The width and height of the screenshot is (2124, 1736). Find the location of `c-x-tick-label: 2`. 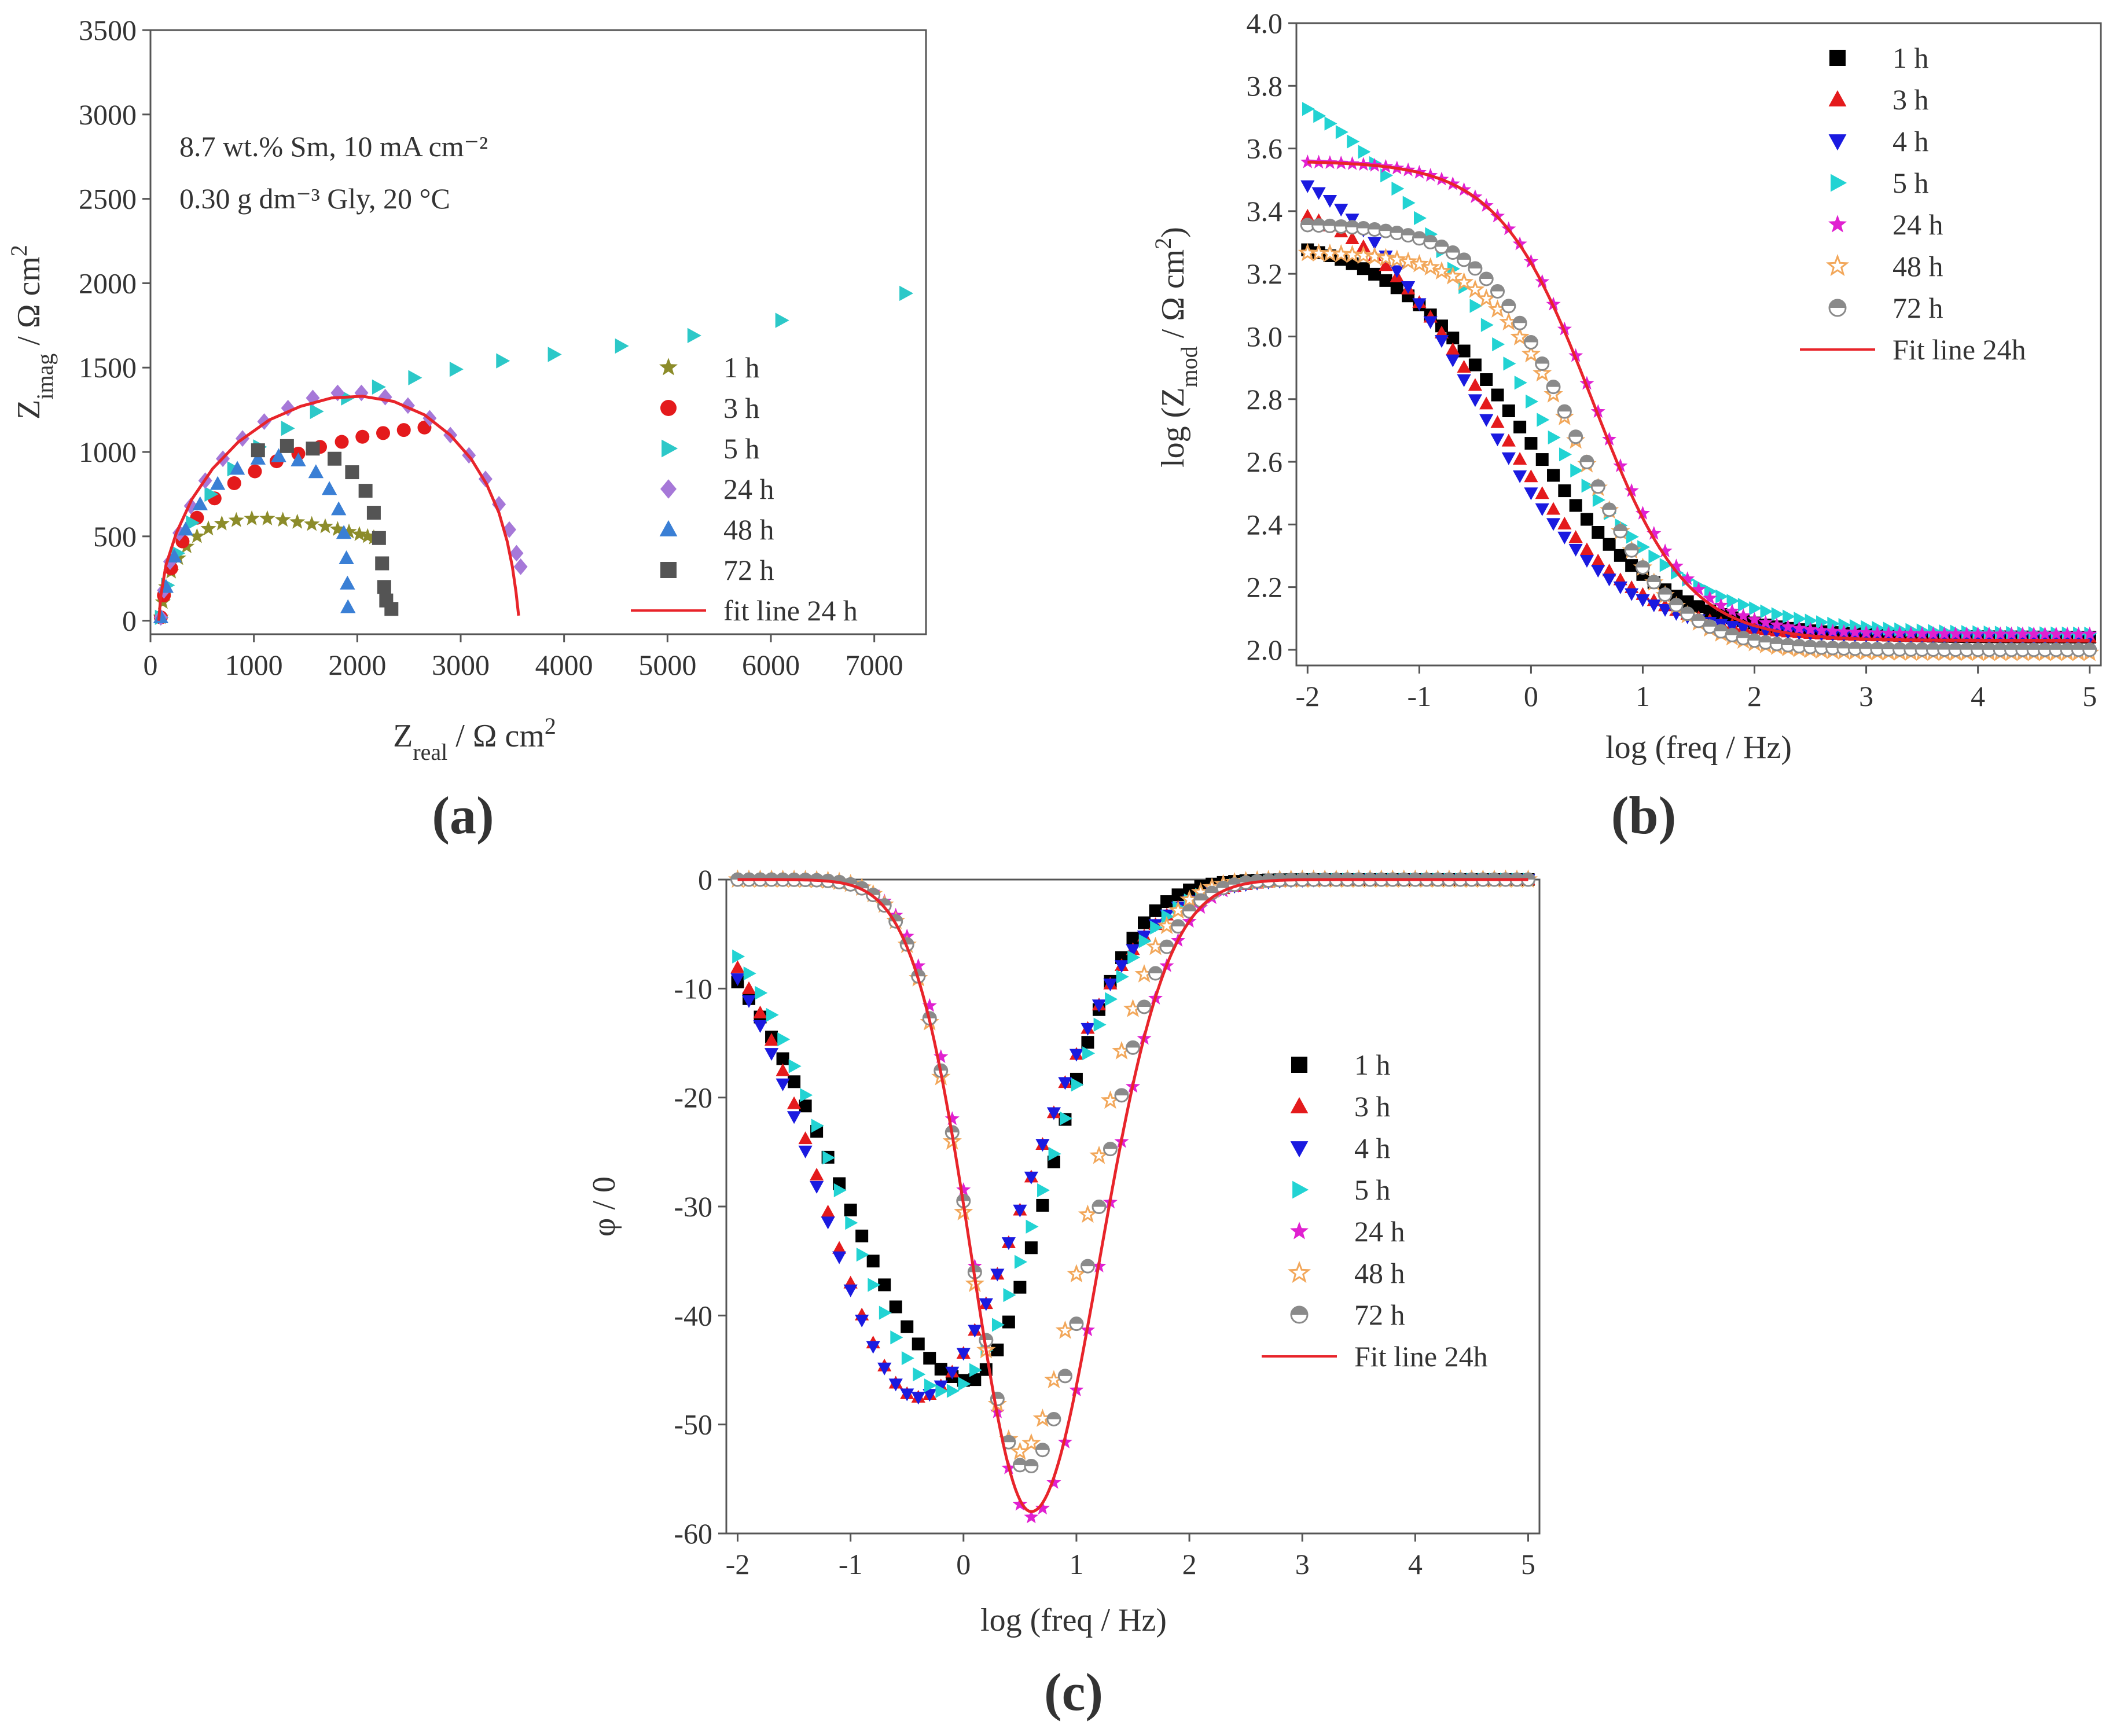

c-x-tick-label: 2 is located at coordinates (1189, 1564).